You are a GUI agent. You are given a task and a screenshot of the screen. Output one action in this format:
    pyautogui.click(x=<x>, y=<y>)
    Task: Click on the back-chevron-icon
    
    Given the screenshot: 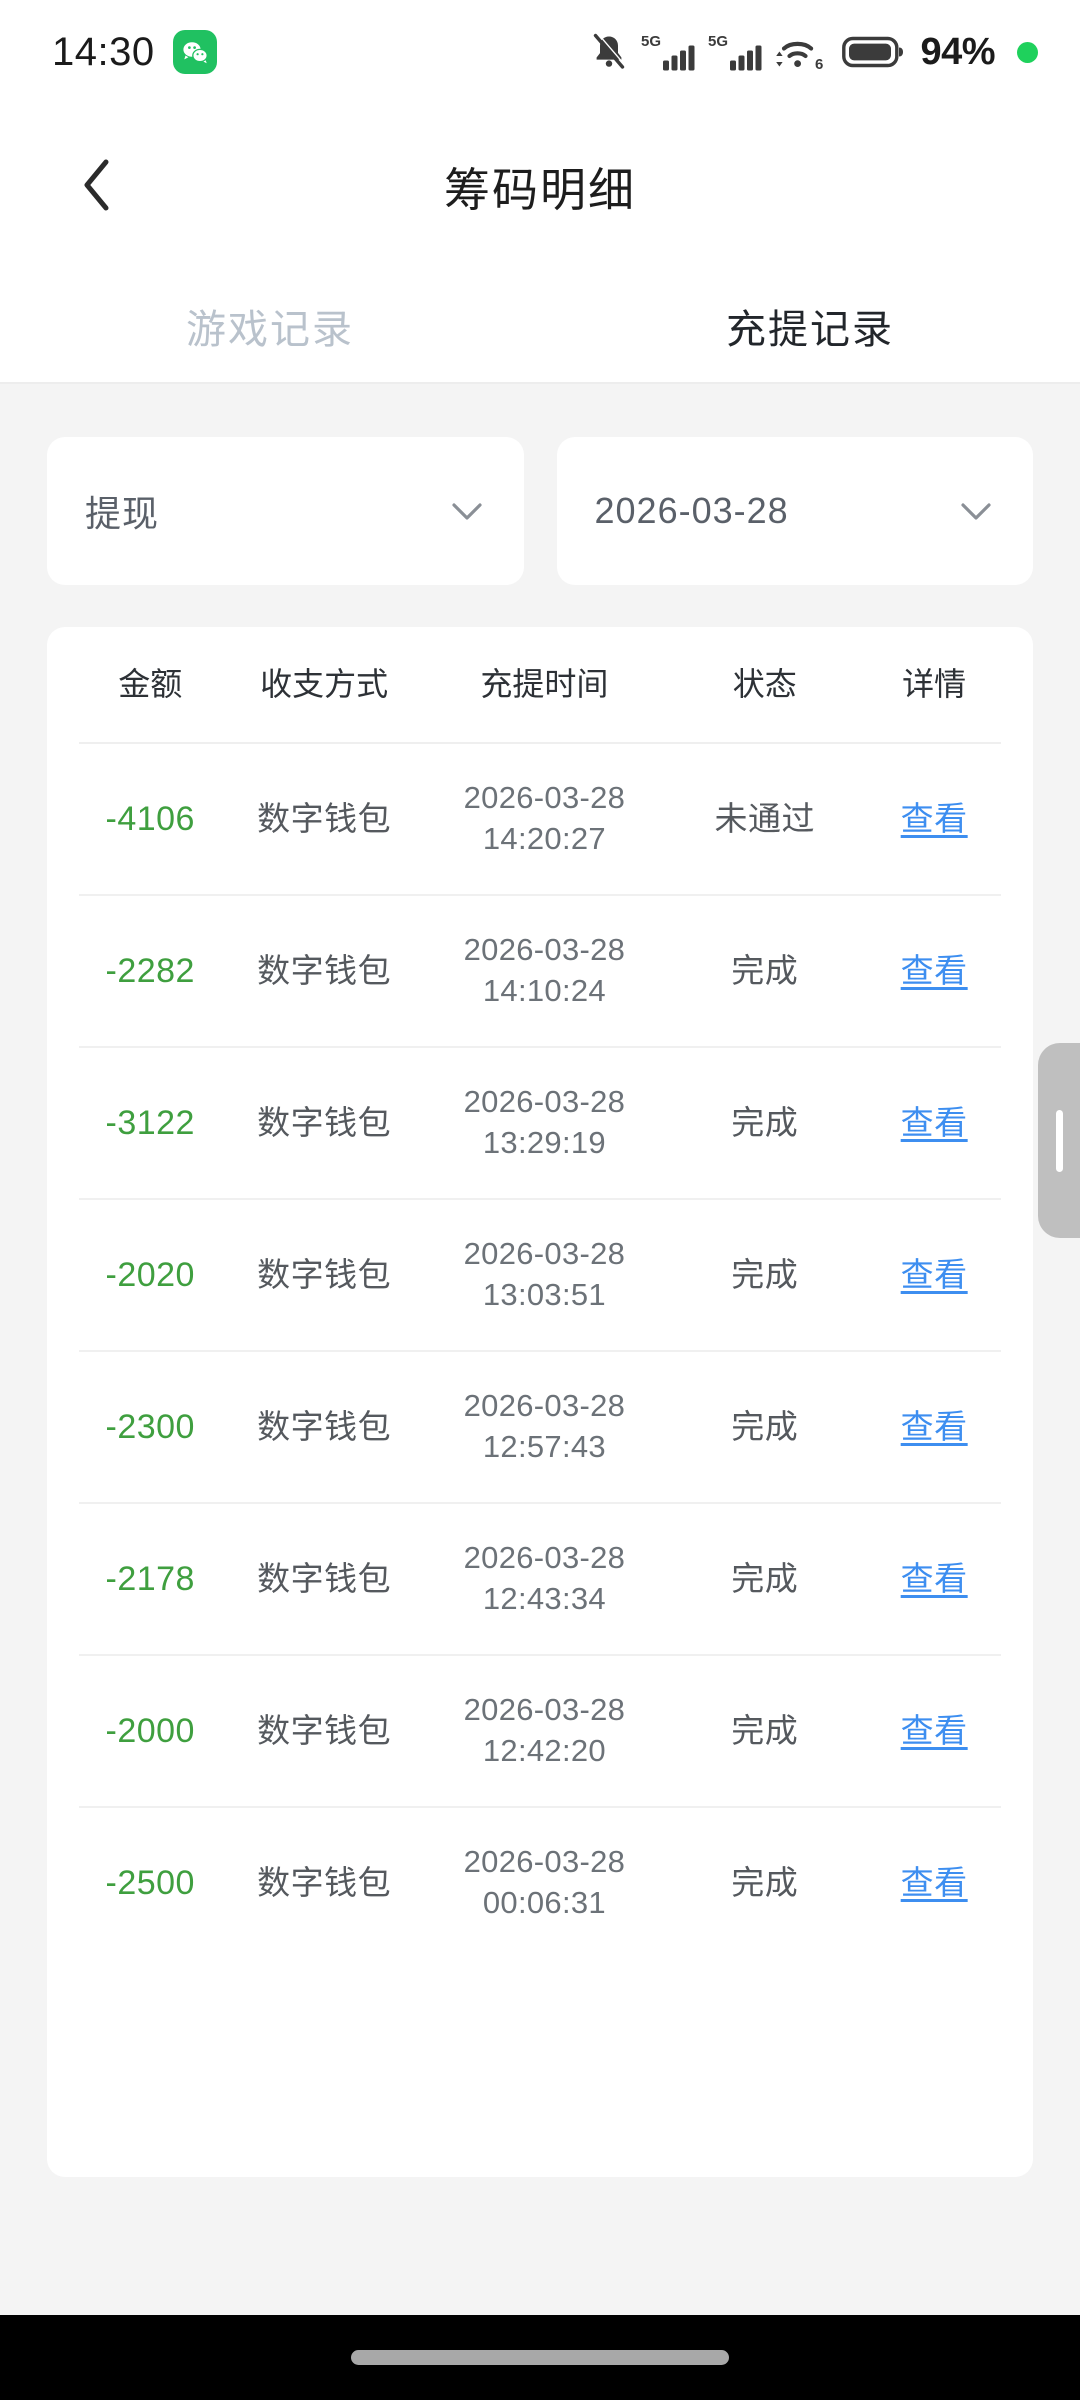 What is the action you would take?
    pyautogui.click(x=97, y=187)
    